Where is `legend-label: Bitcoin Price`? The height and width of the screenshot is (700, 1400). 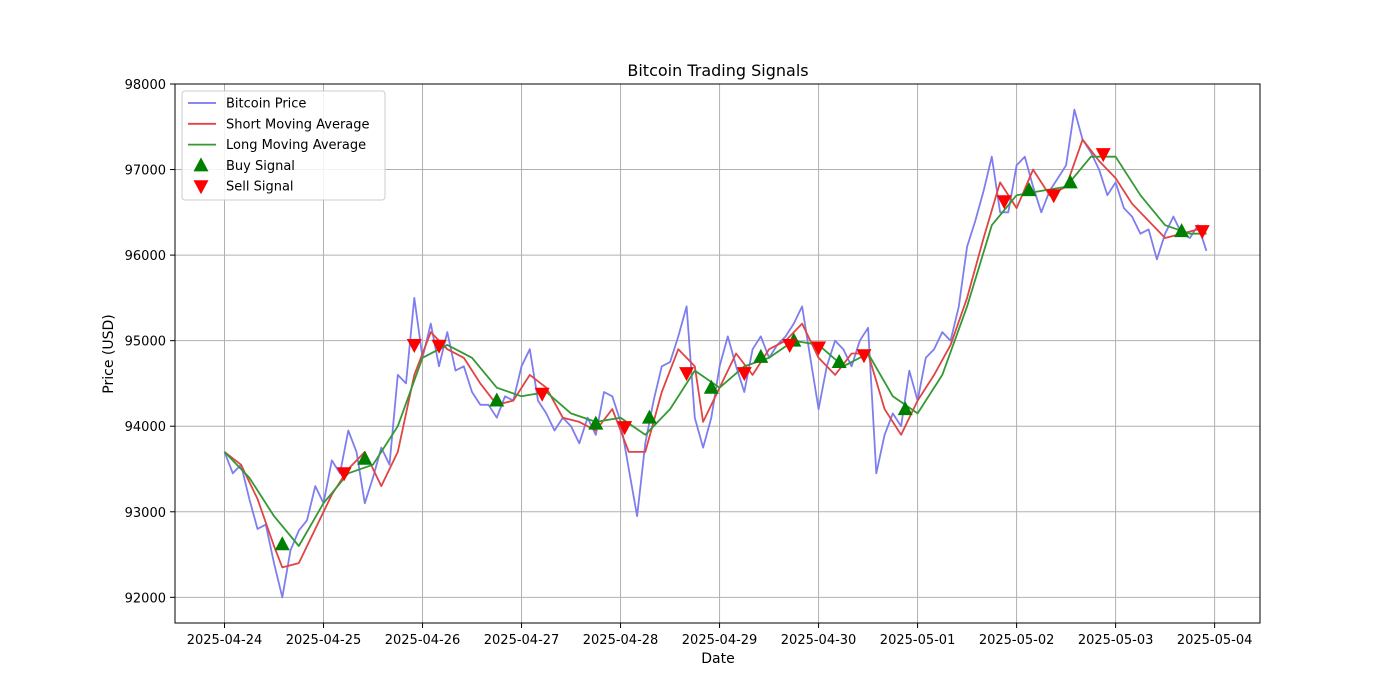
legend-label: Bitcoin Price is located at coordinates (266, 104).